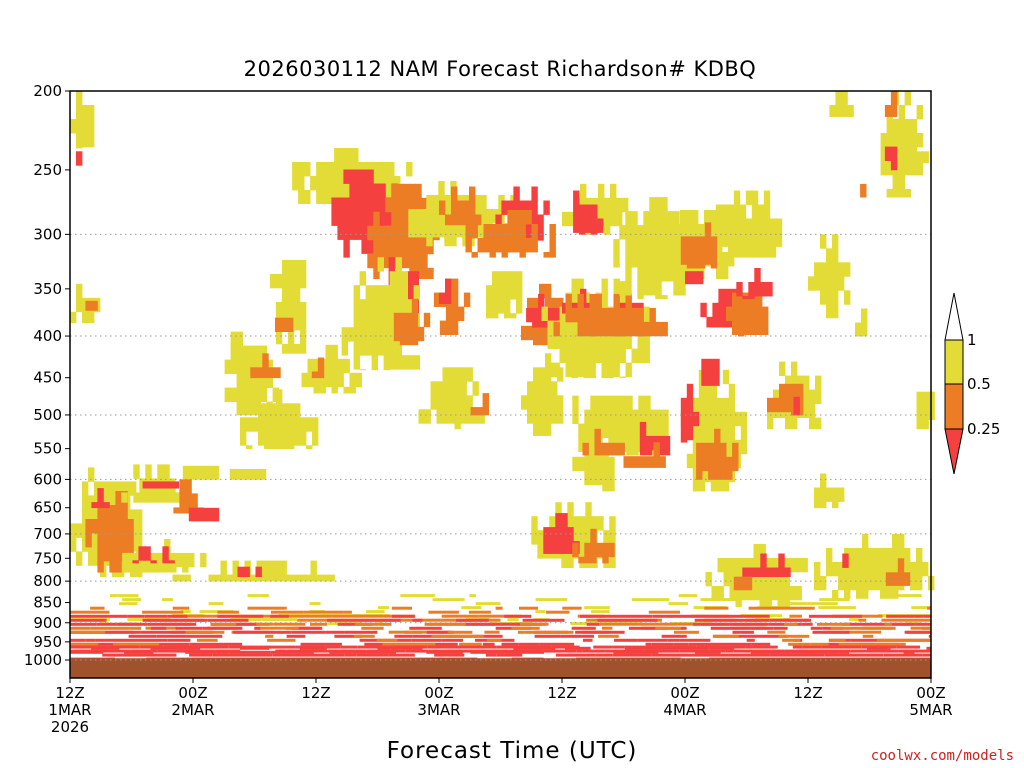 The width and height of the screenshot is (1024, 768). What do you see at coordinates (438, 693) in the screenshot?
I see `x-tick-label-36-0: 00Z` at bounding box center [438, 693].